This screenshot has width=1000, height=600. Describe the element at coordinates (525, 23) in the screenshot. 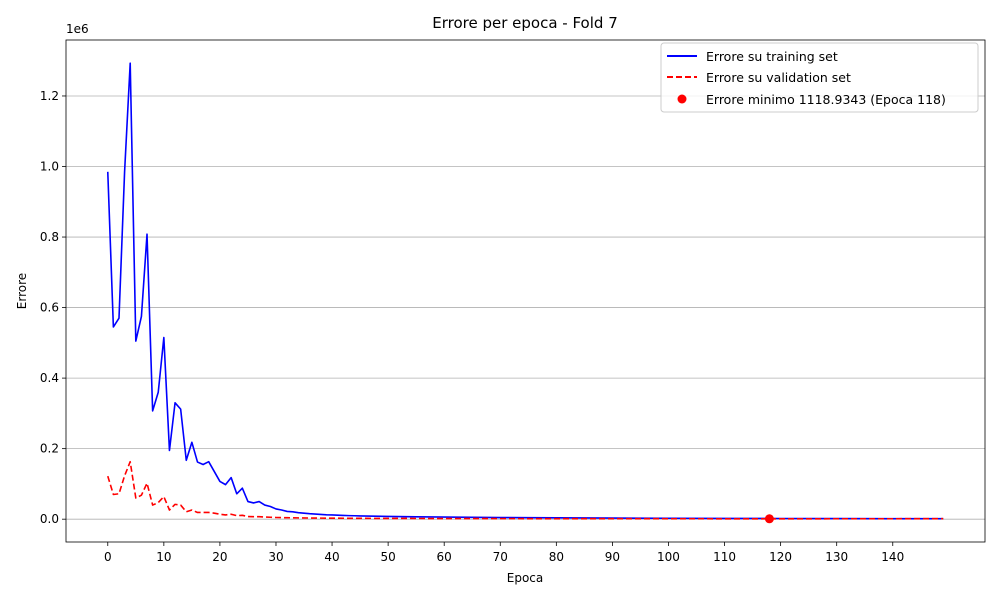

I see `chart-title: Errore per epoca - Fold 7` at that location.